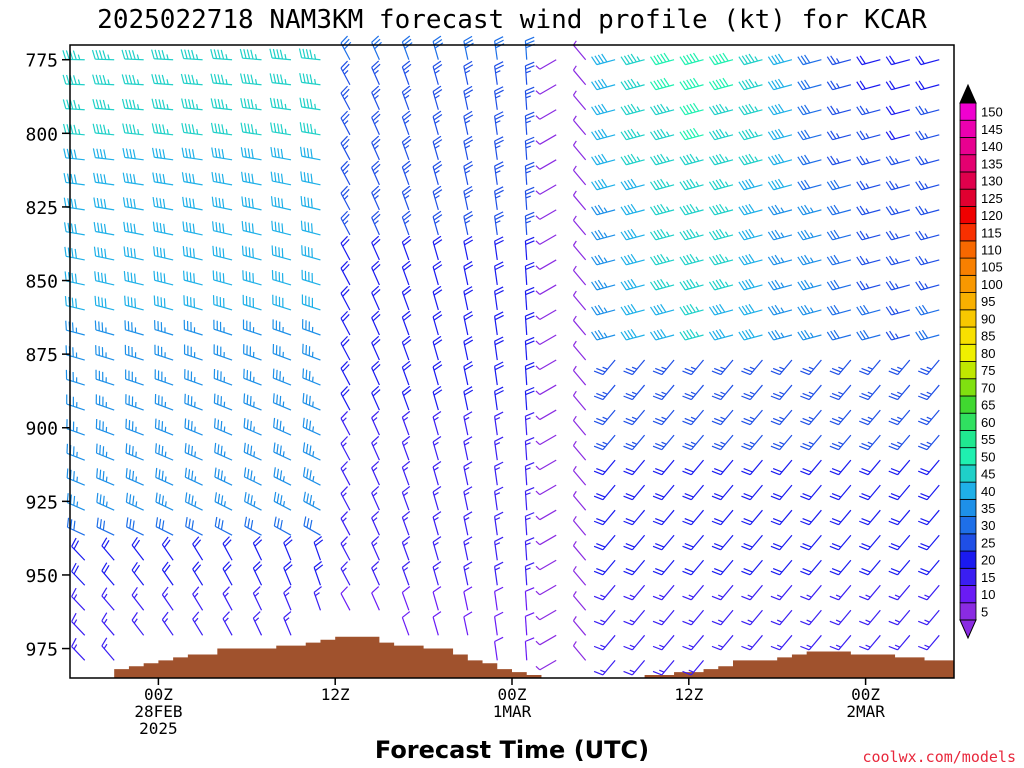 This screenshot has width=1024, height=768. What do you see at coordinates (512, 657) in the screenshot?
I see `terrain-fill` at bounding box center [512, 657].